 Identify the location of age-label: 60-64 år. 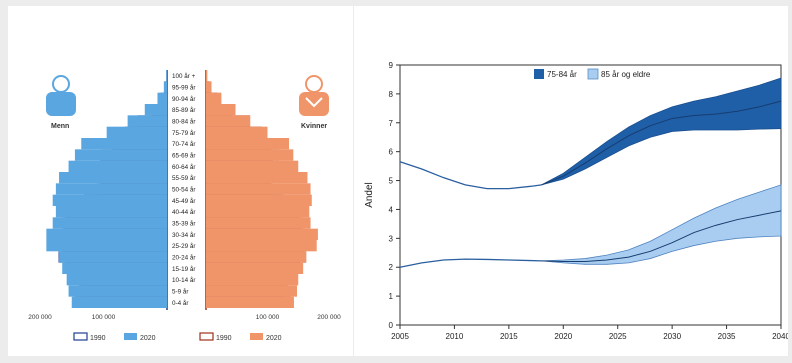
(183, 167).